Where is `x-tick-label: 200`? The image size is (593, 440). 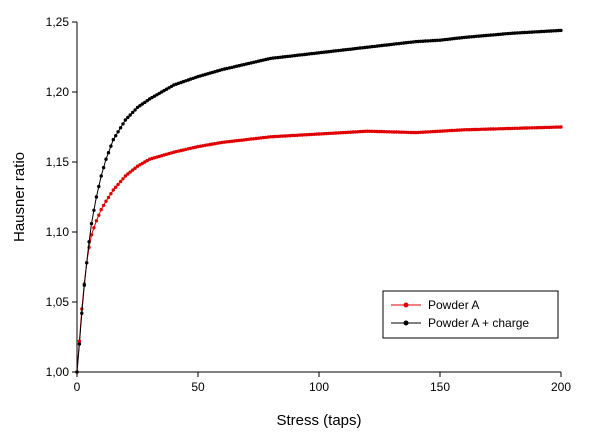 x-tick-label: 200 is located at coordinates (561, 387).